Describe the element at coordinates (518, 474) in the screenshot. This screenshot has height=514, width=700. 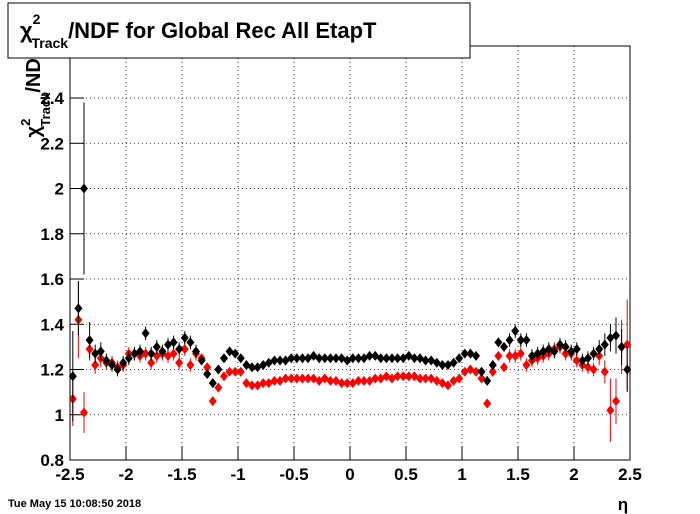
I see `x-tick-label: 1.5` at that location.